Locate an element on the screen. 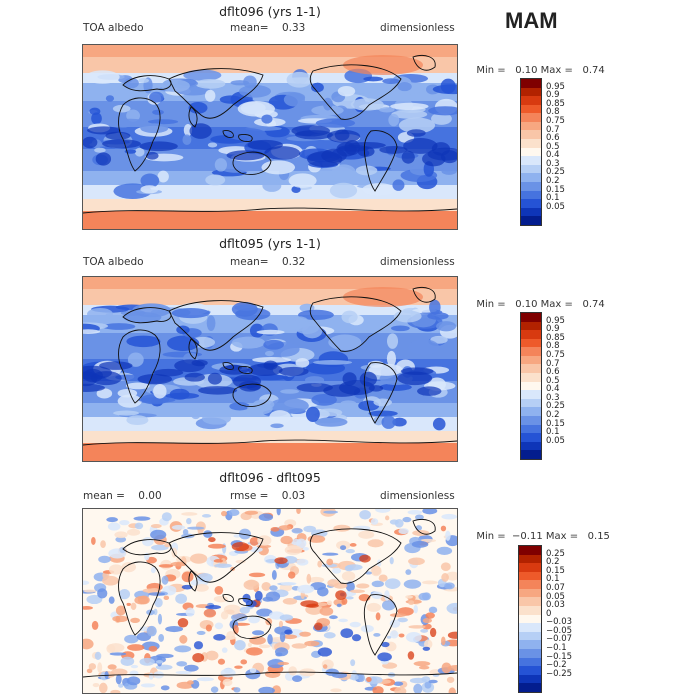 This screenshot has height=700, width=700. colorbar-tick-label: 0.07 is located at coordinates (555, 587).